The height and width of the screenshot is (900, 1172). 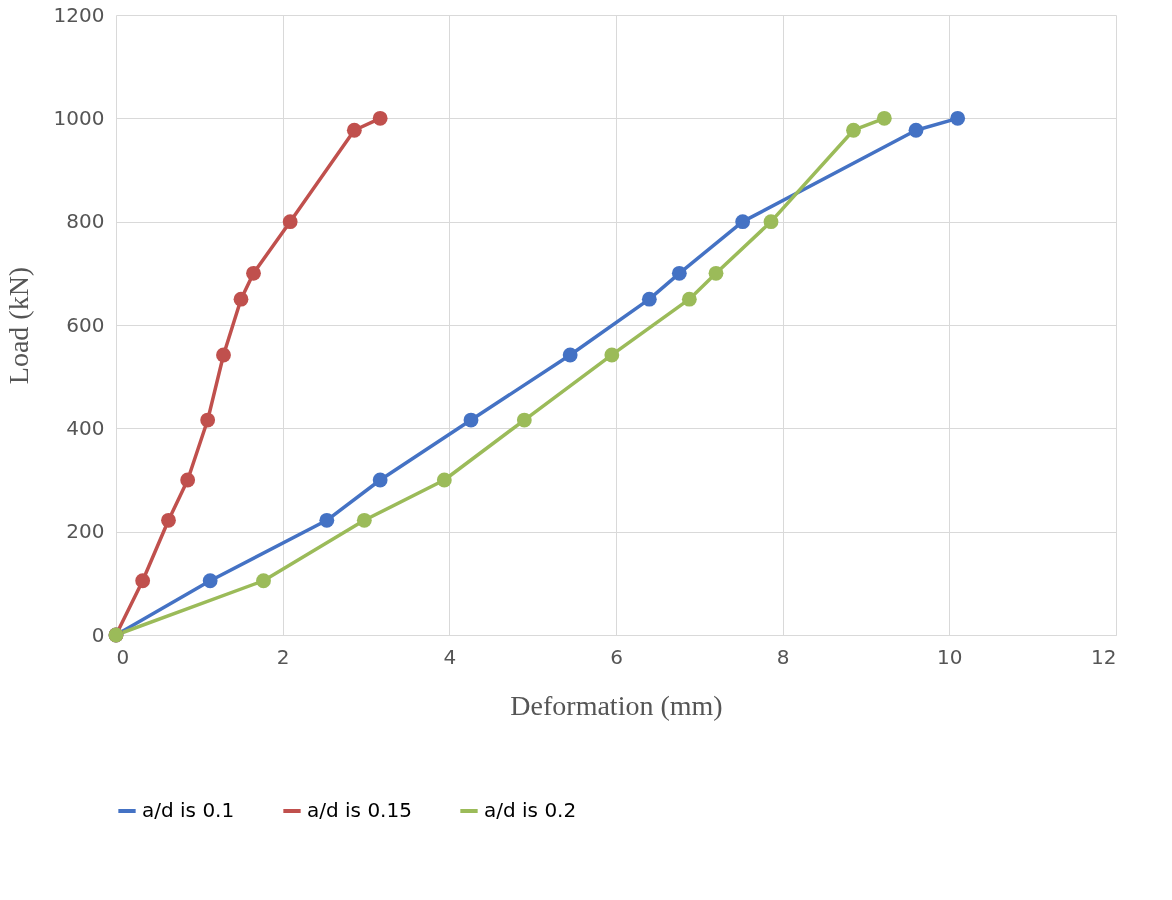 I want to click on legend-label: a/d is 0.15, so click(x=359, y=810).